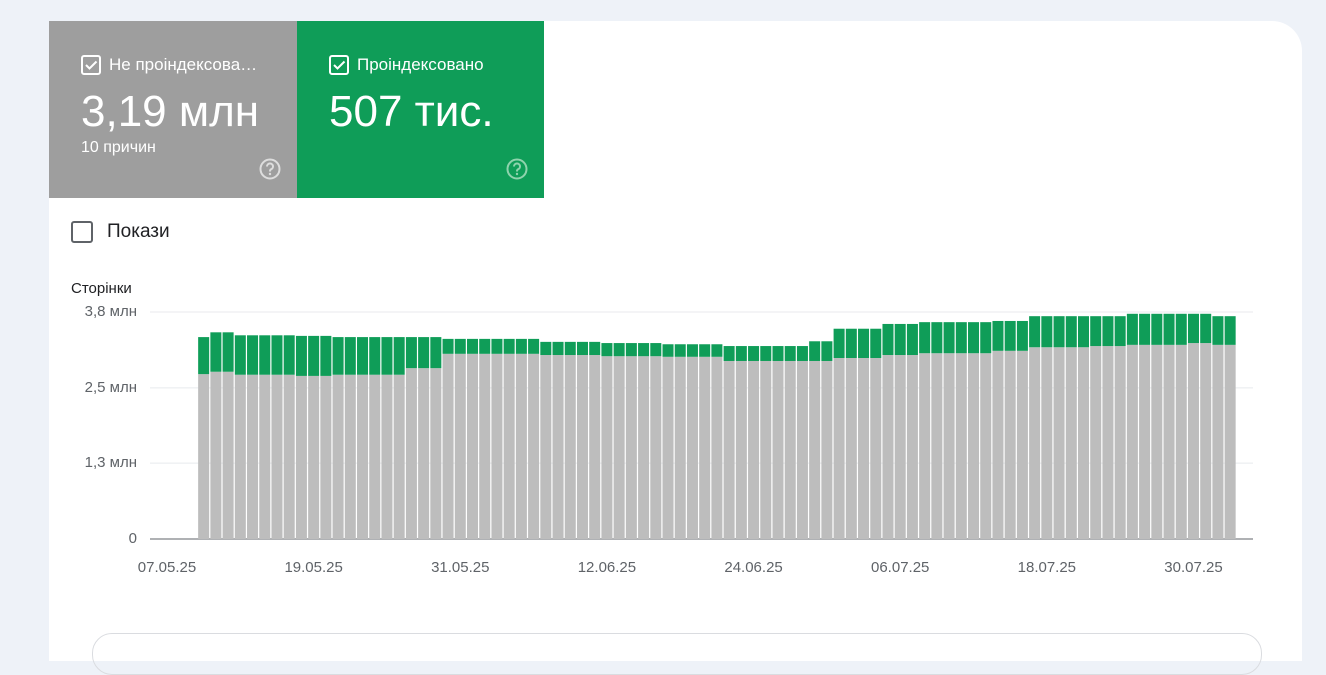  I want to click on toggle-label: Покази, so click(138, 231).